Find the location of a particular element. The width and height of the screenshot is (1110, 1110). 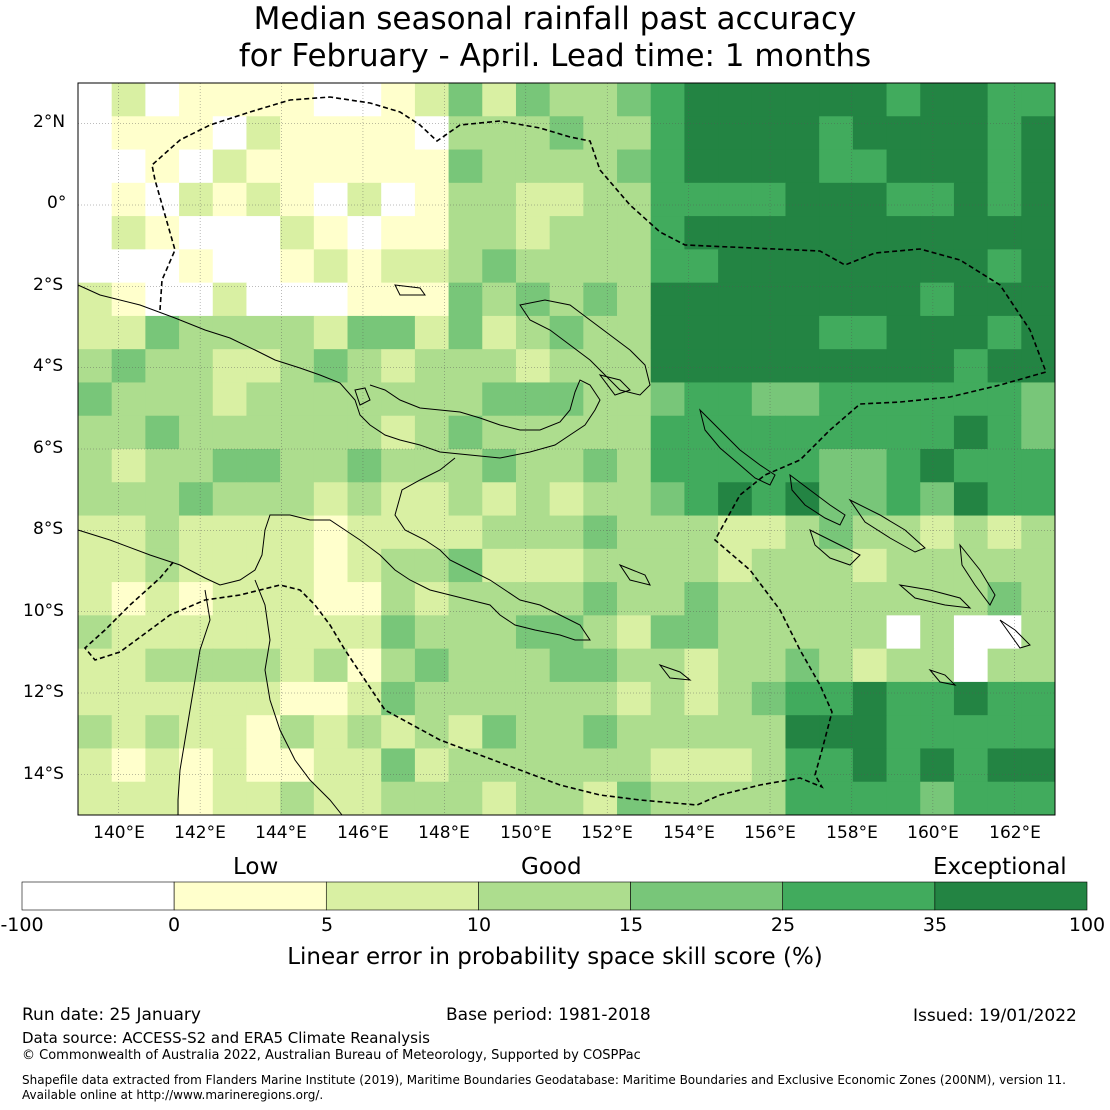

new-ireland-coast is located at coordinates (737, 447).